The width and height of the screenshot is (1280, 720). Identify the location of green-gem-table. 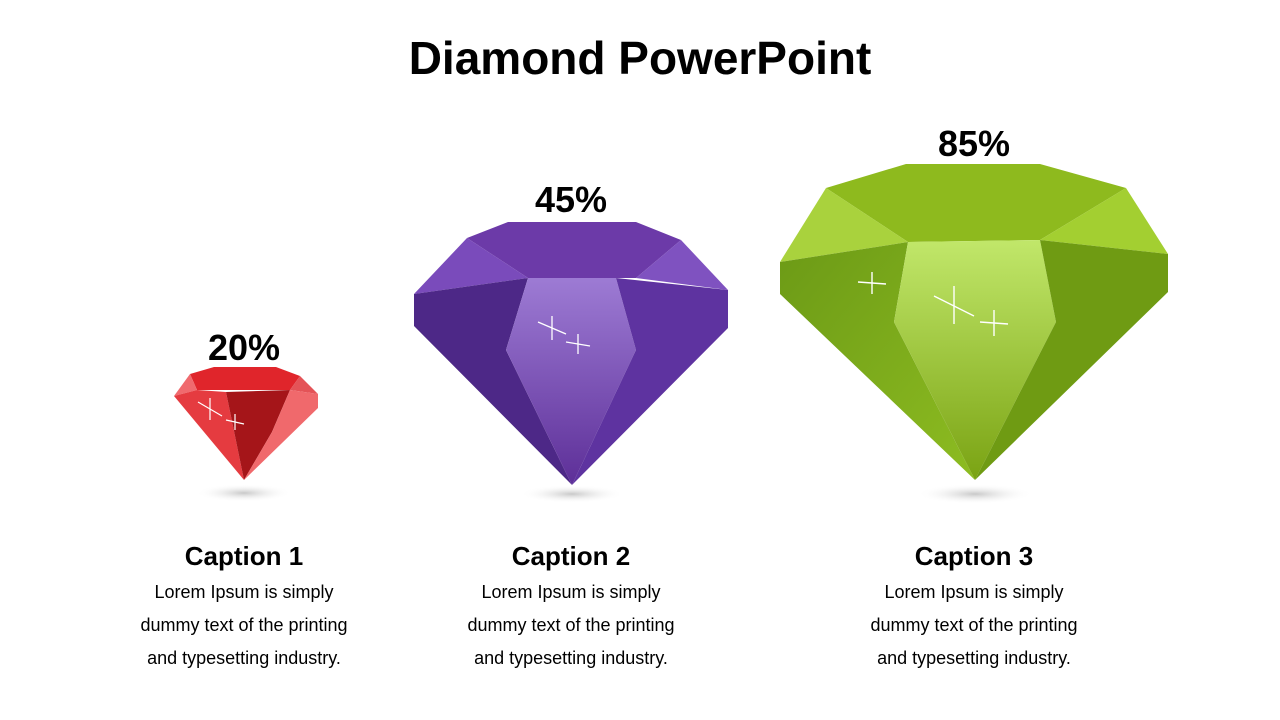
(976, 203).